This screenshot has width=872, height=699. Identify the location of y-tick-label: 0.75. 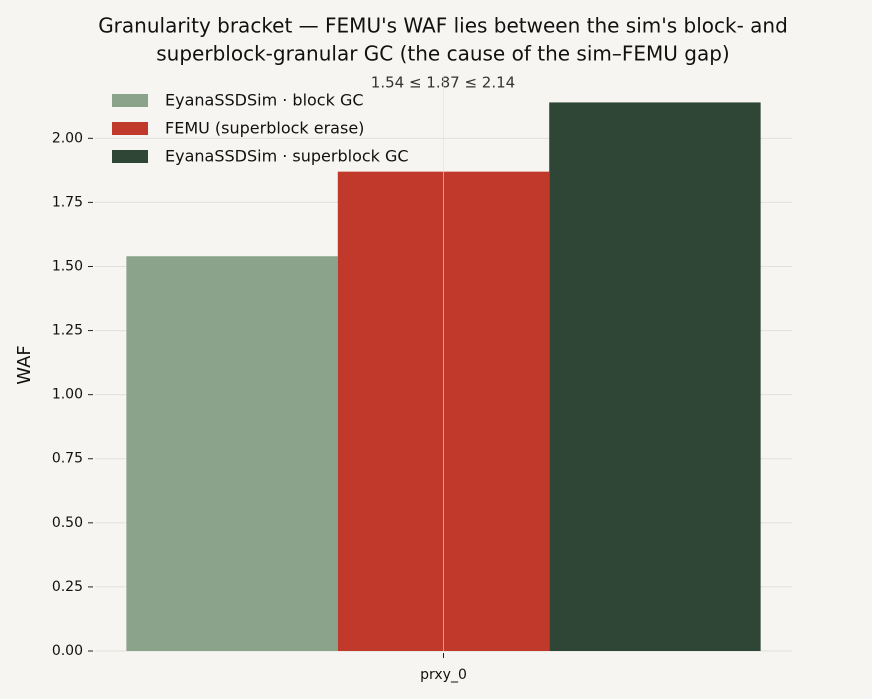
(67, 459).